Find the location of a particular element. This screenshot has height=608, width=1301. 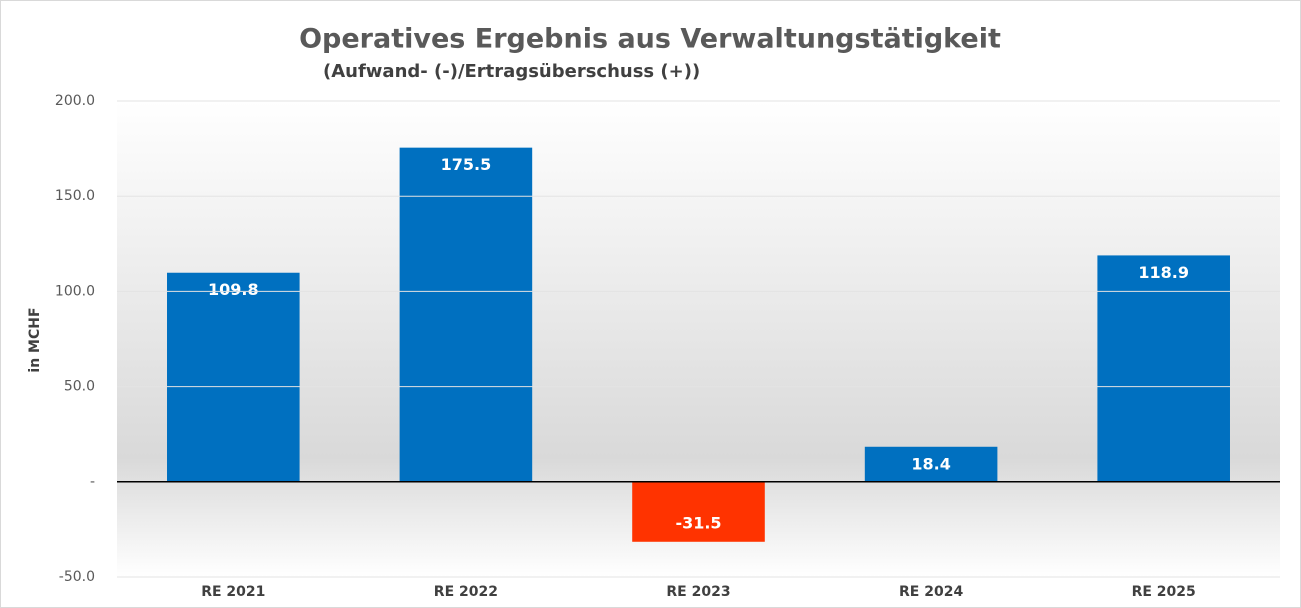

y-tick-label: - is located at coordinates (92, 482).